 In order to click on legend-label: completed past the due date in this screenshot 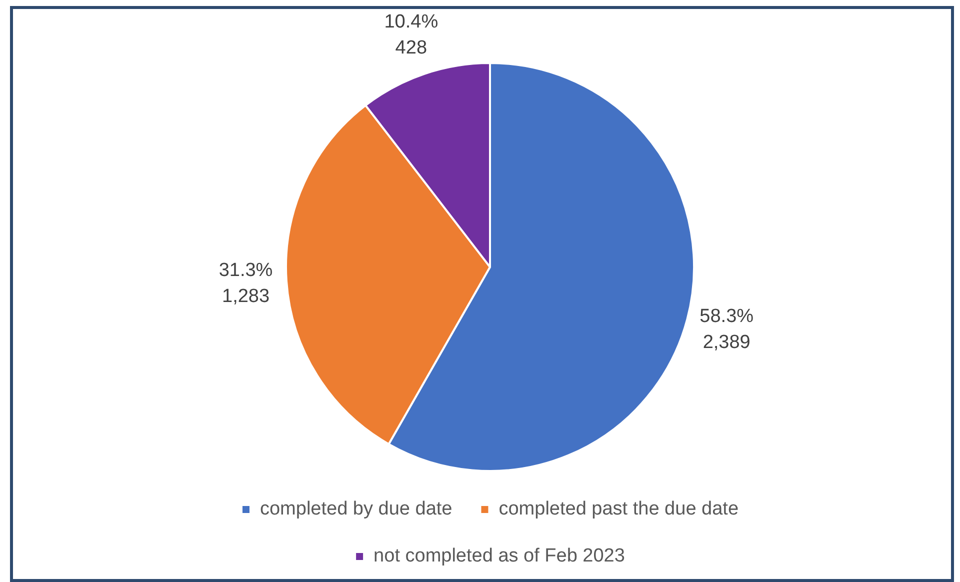, I will do `click(618, 509)`.